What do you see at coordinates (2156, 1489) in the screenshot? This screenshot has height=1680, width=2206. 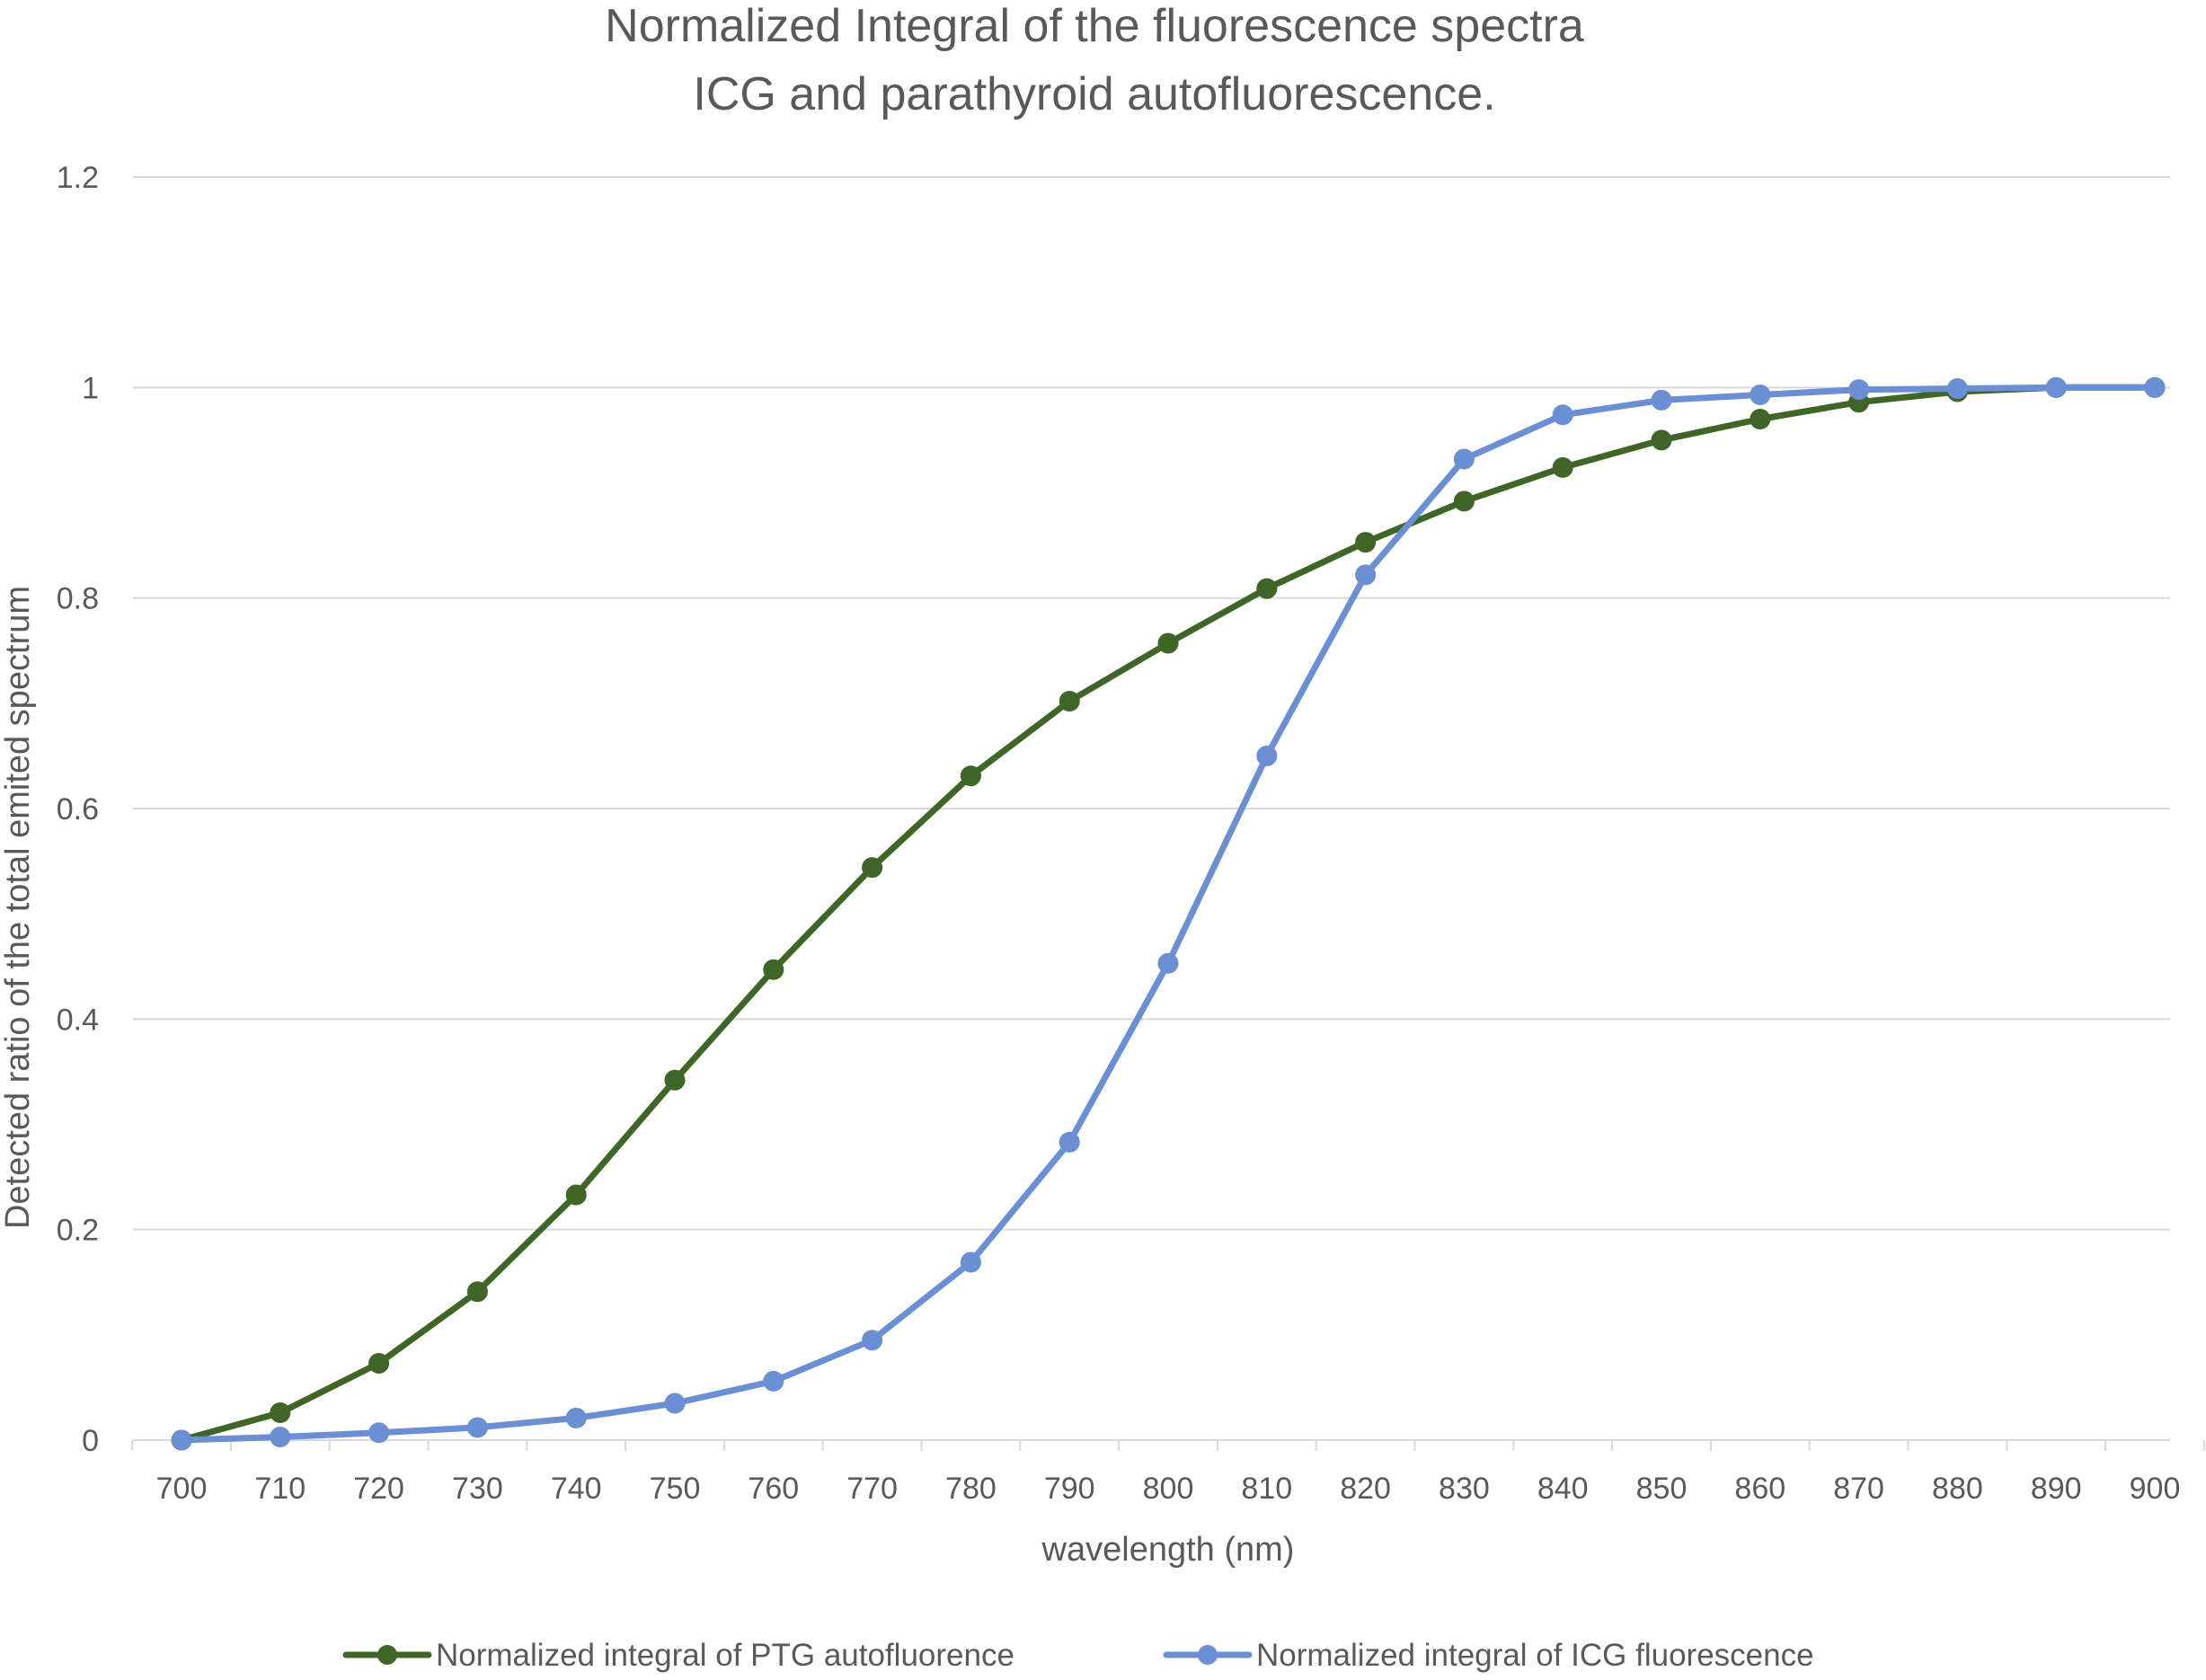 I see `x-tick-label: 900` at bounding box center [2156, 1489].